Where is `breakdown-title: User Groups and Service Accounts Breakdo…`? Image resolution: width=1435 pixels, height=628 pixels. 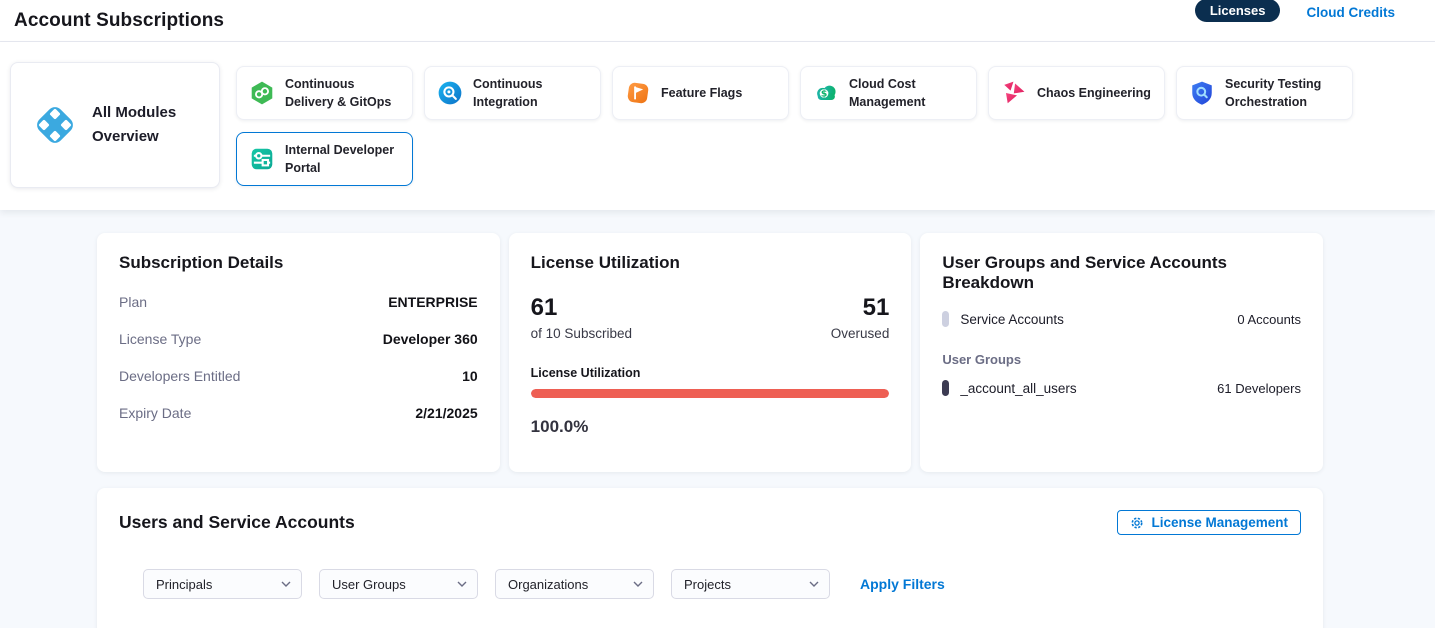 breakdown-title: User Groups and Service Accounts Breakdo… is located at coordinates (1085, 272).